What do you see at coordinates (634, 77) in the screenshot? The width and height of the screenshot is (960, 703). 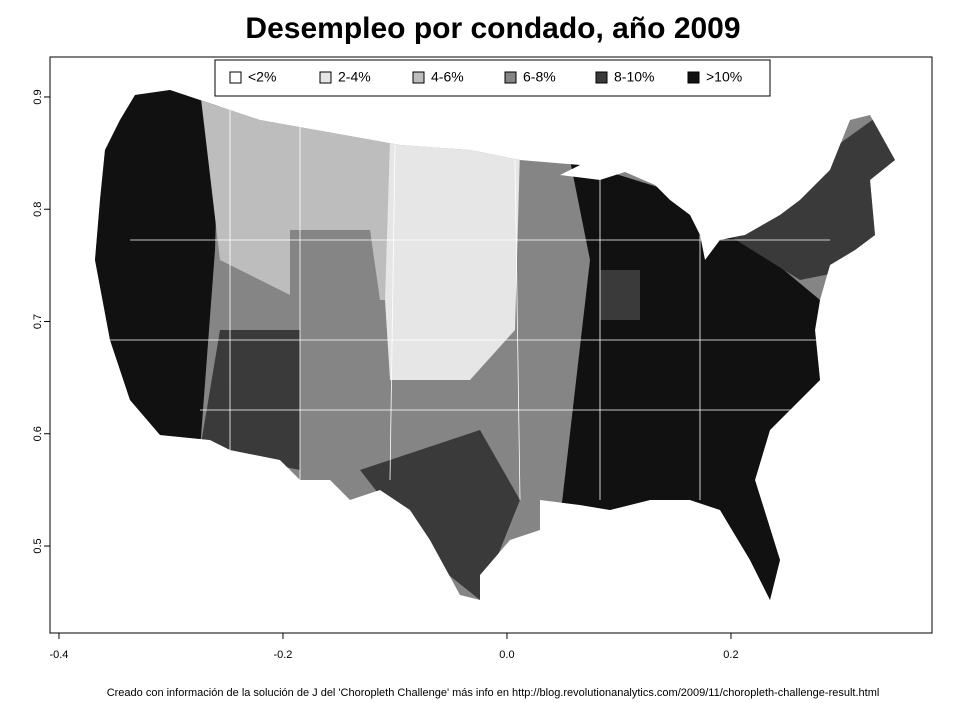 I see `legend-label: 8-10%` at bounding box center [634, 77].